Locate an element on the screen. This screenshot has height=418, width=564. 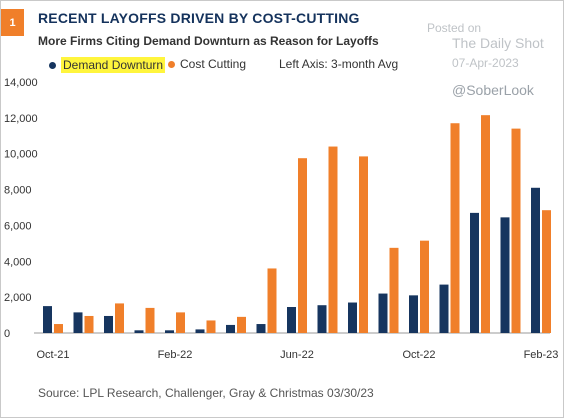
chart-title: RECENT LAYOFFS DRIVEN BY COST-CUTTING is located at coordinates (199, 18).